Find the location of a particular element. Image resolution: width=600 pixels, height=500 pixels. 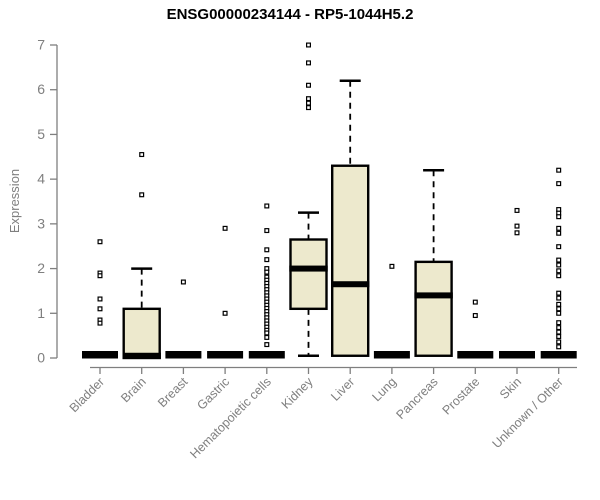

y-tick-label: 2 is located at coordinates (41, 268).